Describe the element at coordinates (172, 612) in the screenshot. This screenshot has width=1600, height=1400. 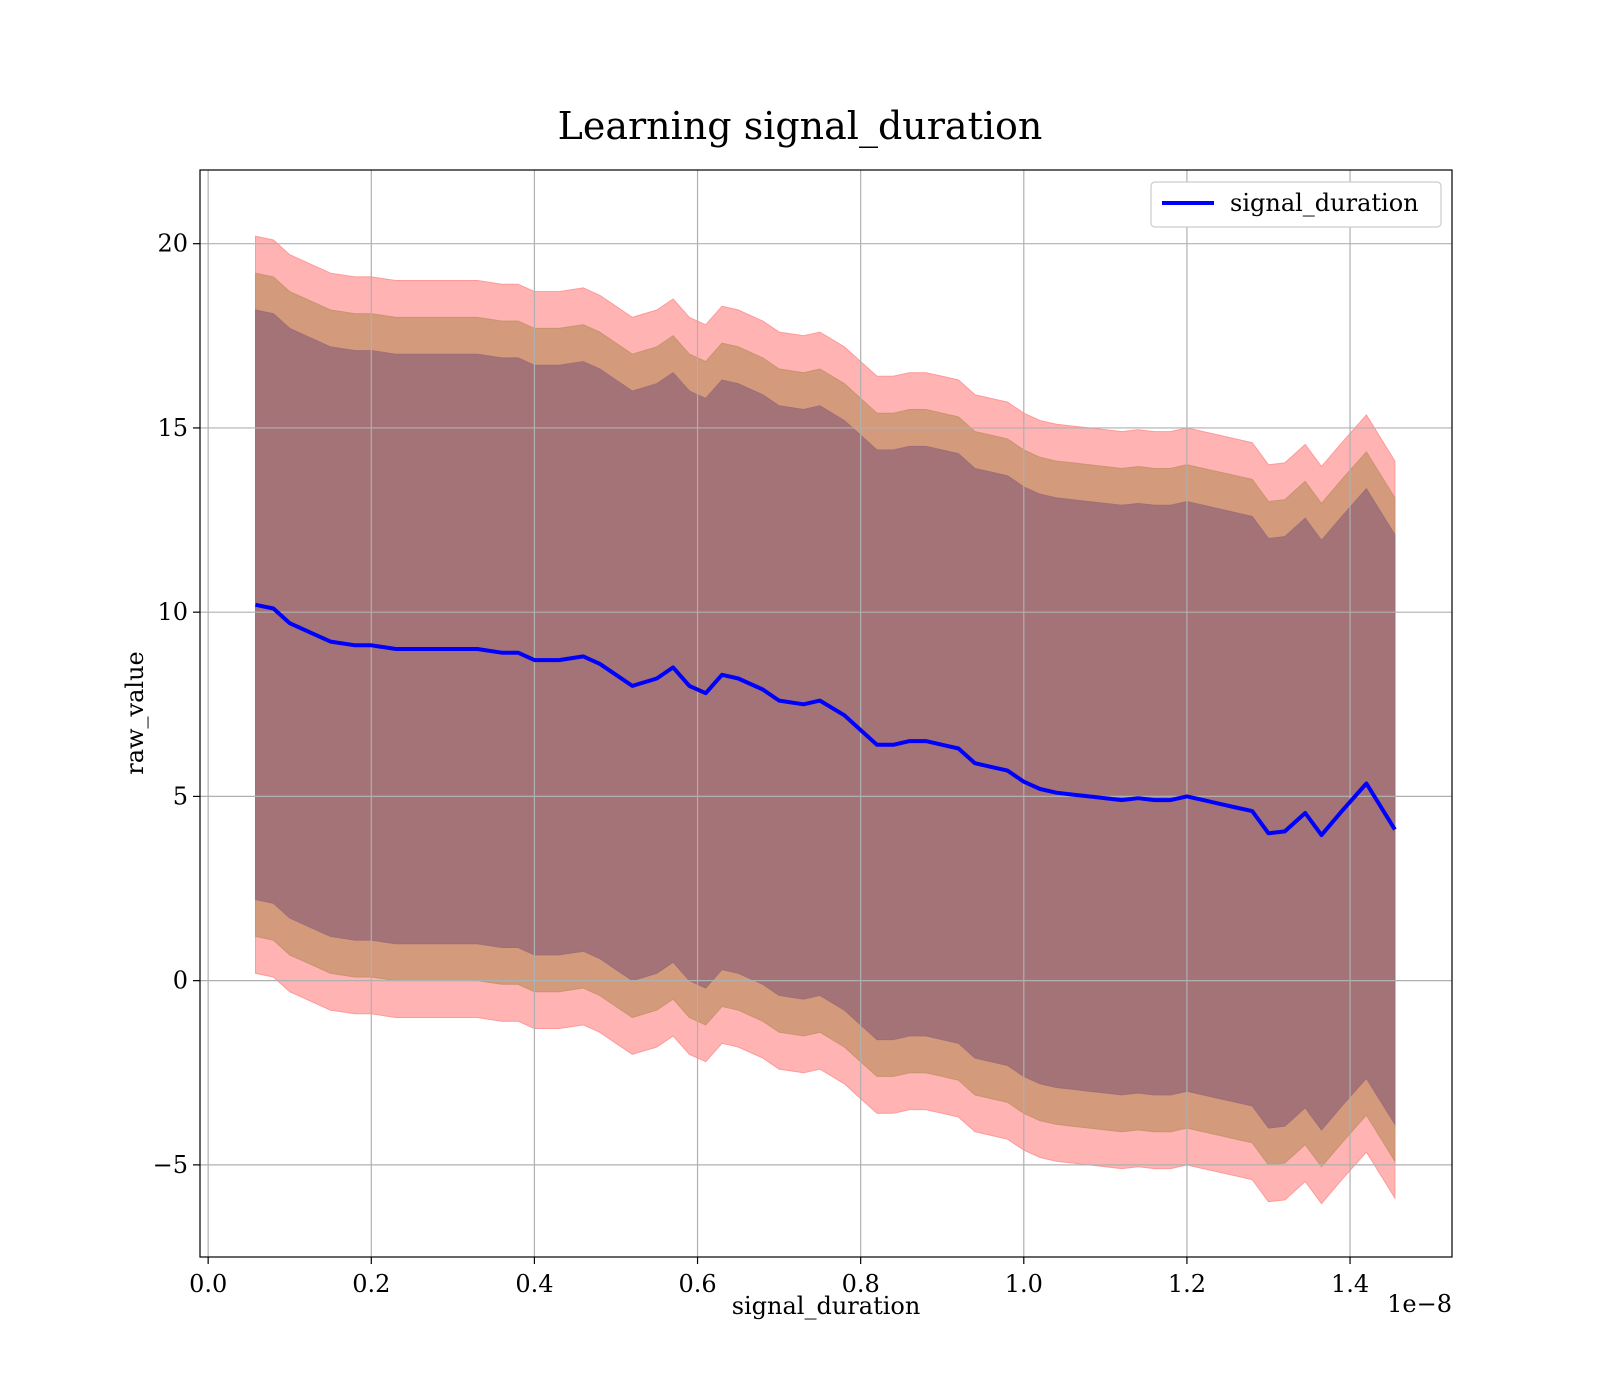
I see `y-tick-label: 10` at that location.